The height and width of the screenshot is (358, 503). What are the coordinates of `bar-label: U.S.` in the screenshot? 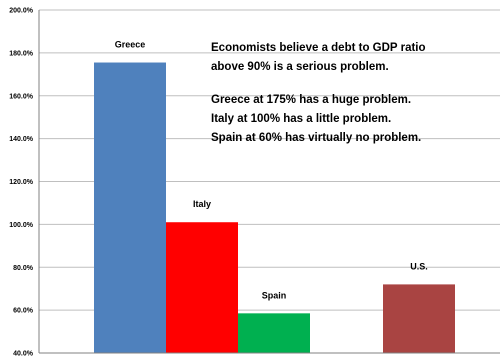 It's located at (419, 266).